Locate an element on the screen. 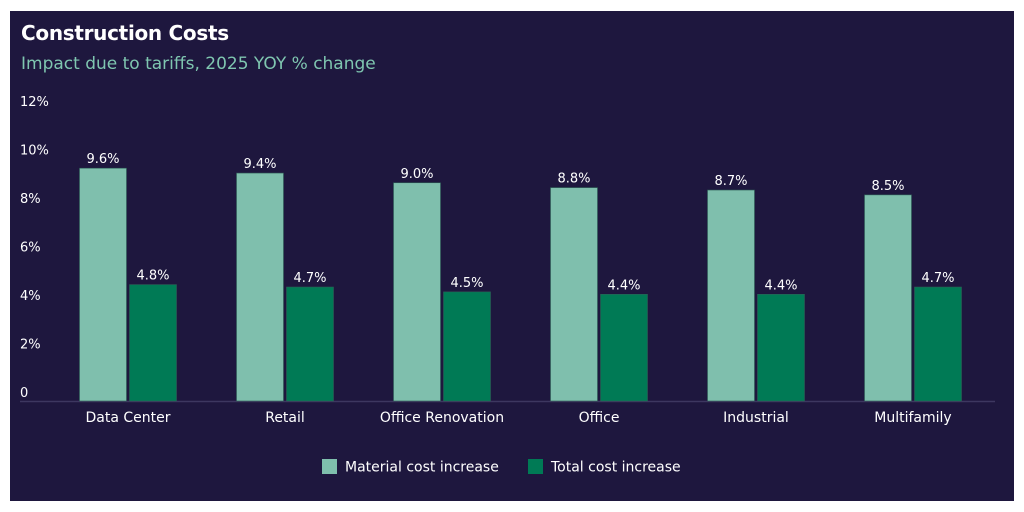  data-label-material-cost: 8.7% is located at coordinates (730, 181).